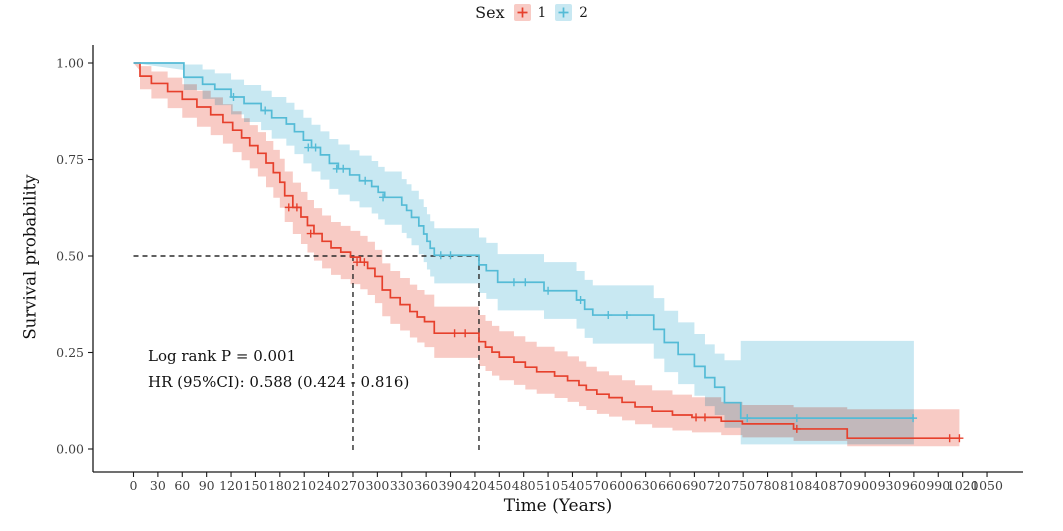  Describe the element at coordinates (182, 485) in the screenshot. I see `x-tick-label: 60` at that location.